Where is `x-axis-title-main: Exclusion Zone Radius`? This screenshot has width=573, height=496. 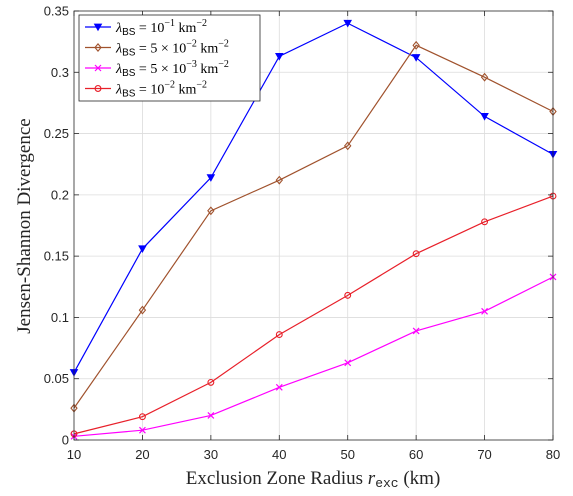
x-axis-title-main: Exclusion Zone Radius is located at coordinates (277, 478).